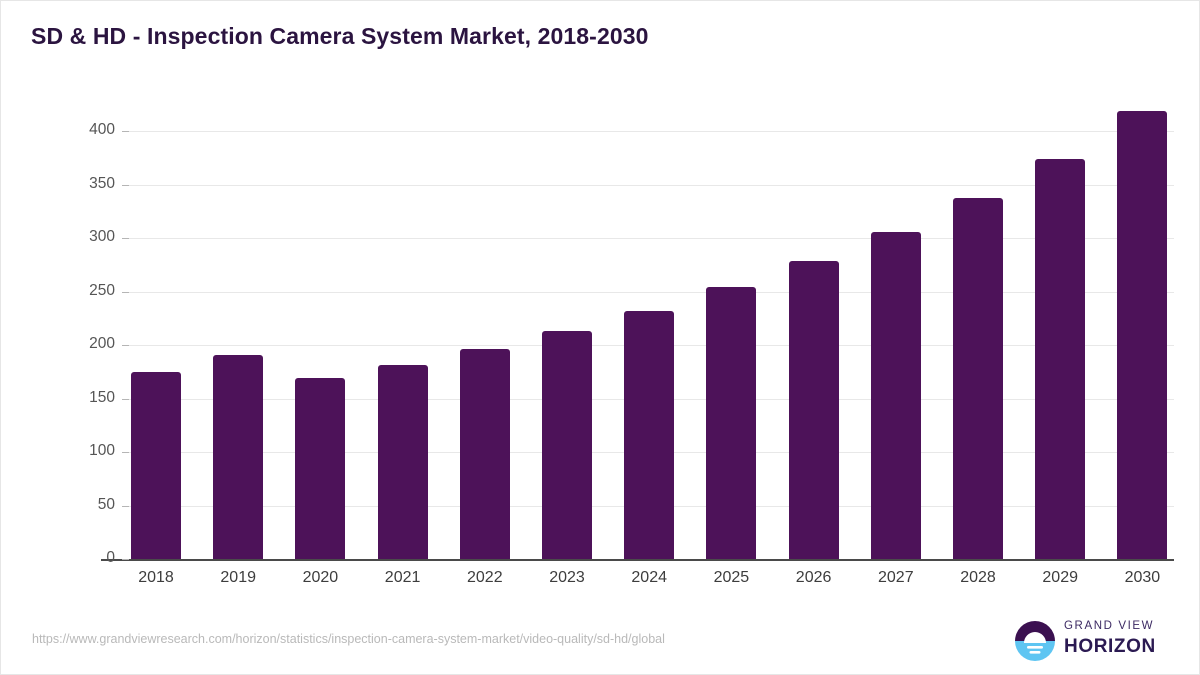 The width and height of the screenshot is (1200, 675). Describe the element at coordinates (484, 454) in the screenshot. I see `bar-2022` at that location.